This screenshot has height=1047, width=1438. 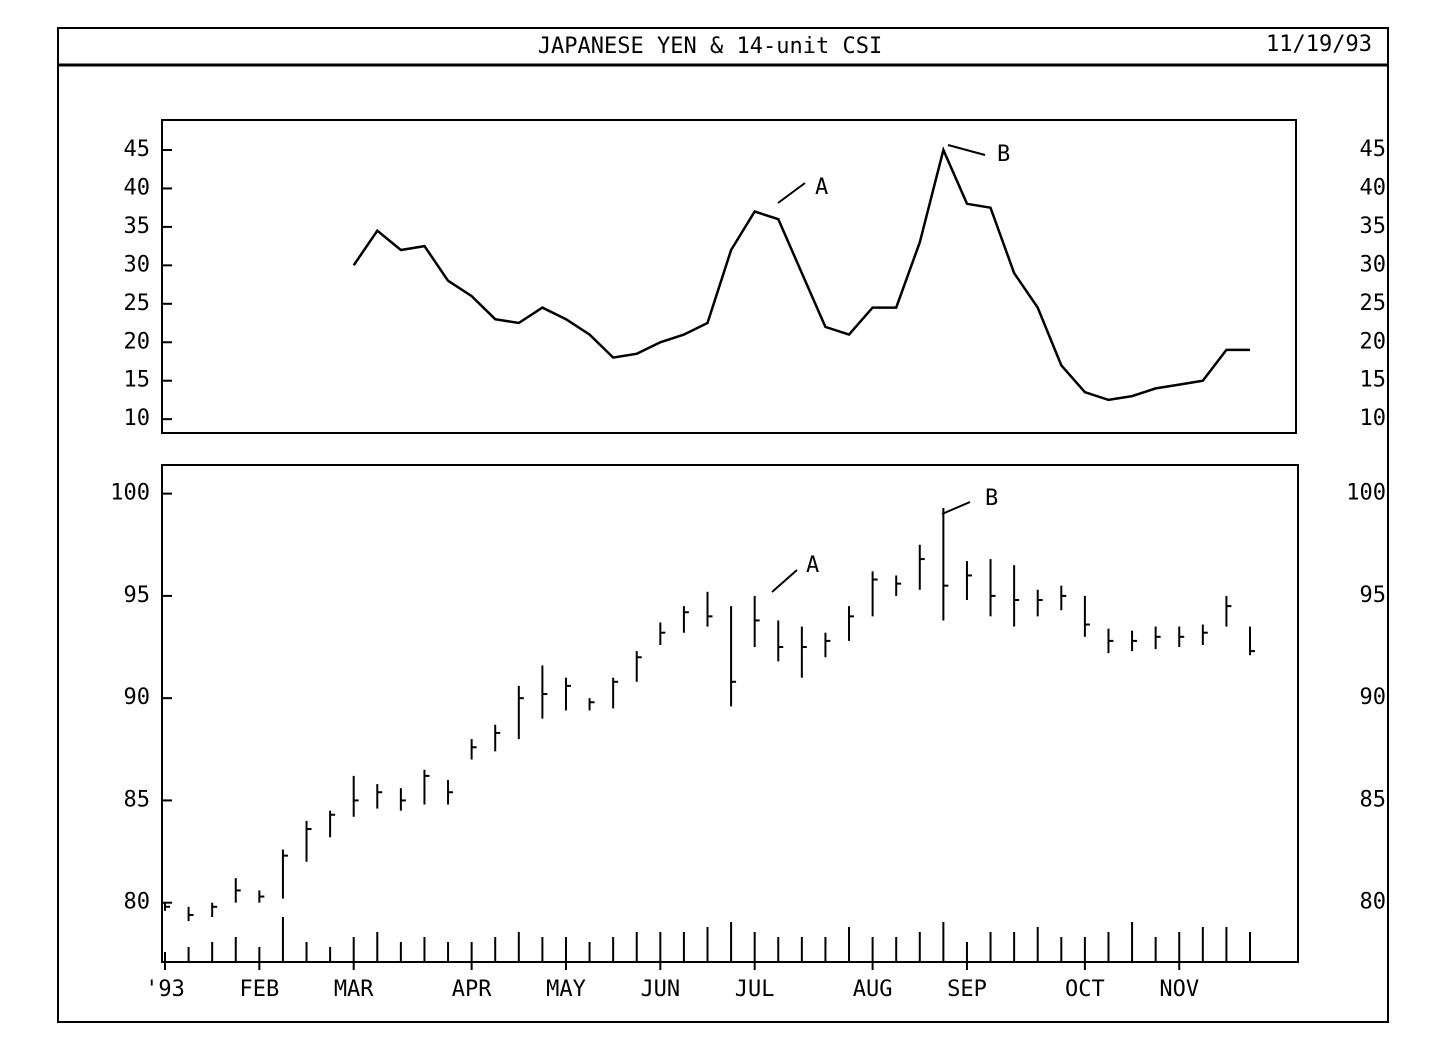 What do you see at coordinates (1373, 264) in the screenshot?
I see `y2-tick-label: 30` at bounding box center [1373, 264].